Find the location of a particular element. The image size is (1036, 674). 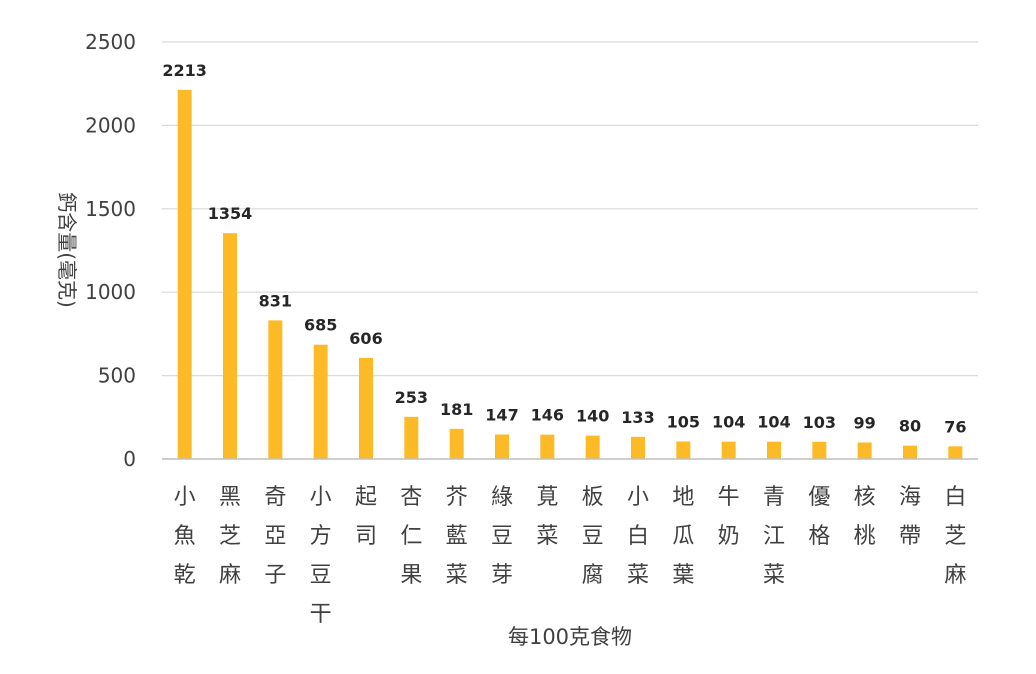

x-tick-label: 牛奶 is located at coordinates (729, 517).